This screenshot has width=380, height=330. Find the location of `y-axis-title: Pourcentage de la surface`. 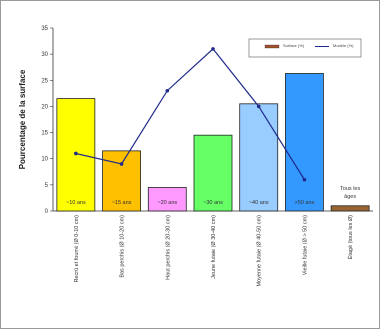

y-axis-title: Pourcentage de la surface is located at coordinates (22, 119).